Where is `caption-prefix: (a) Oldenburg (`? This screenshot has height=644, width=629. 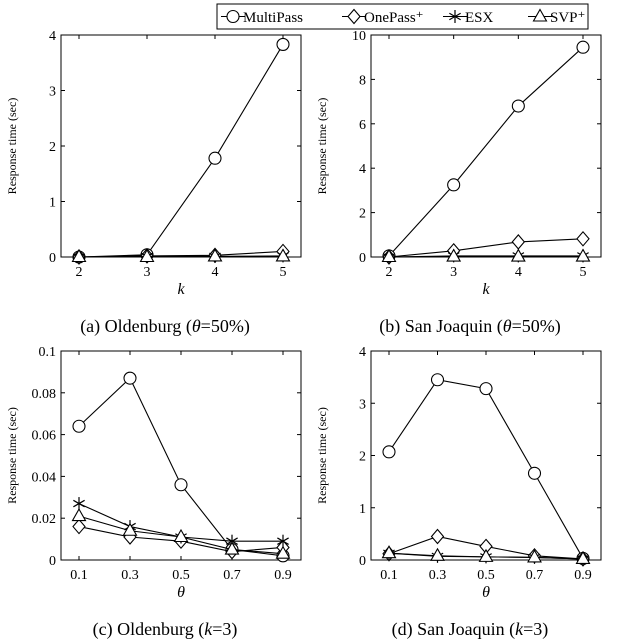 caption-prefix: (a) Oldenburg ( is located at coordinates (136, 326).